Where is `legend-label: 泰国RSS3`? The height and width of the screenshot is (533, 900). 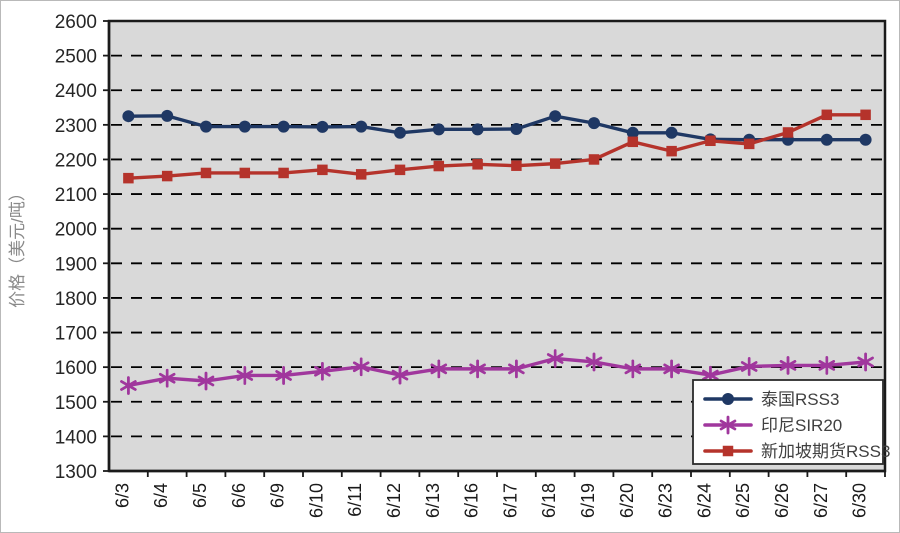 legend-label: 泰国RSS3 is located at coordinates (800, 399).